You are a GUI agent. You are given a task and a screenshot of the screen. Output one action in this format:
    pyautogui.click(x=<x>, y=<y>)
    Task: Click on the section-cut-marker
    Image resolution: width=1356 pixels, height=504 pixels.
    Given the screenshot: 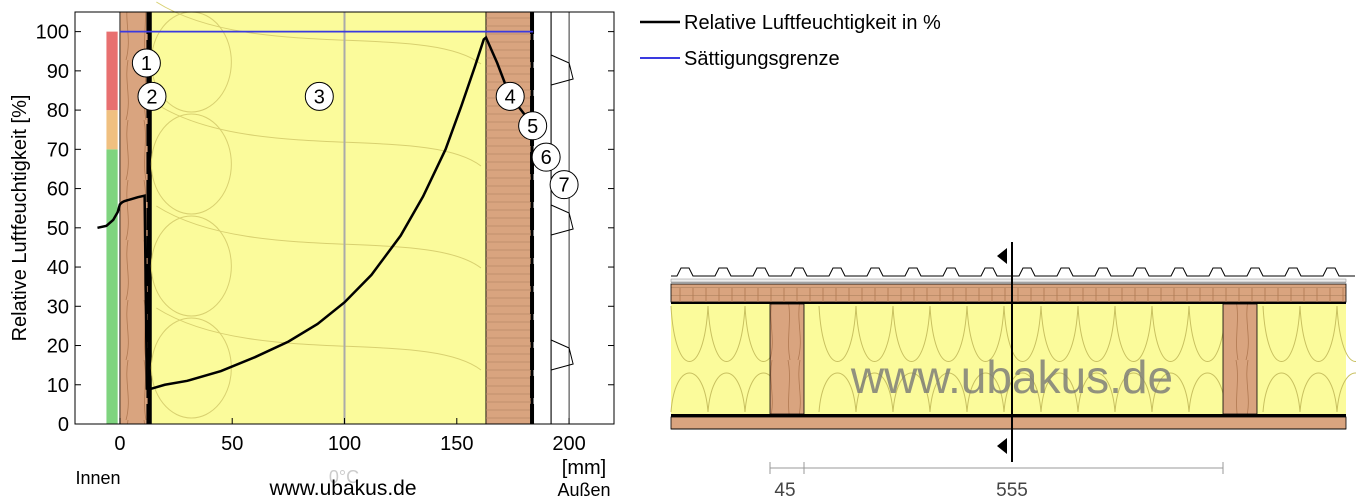 What is the action you would take?
    pyautogui.click(x=1005, y=352)
    